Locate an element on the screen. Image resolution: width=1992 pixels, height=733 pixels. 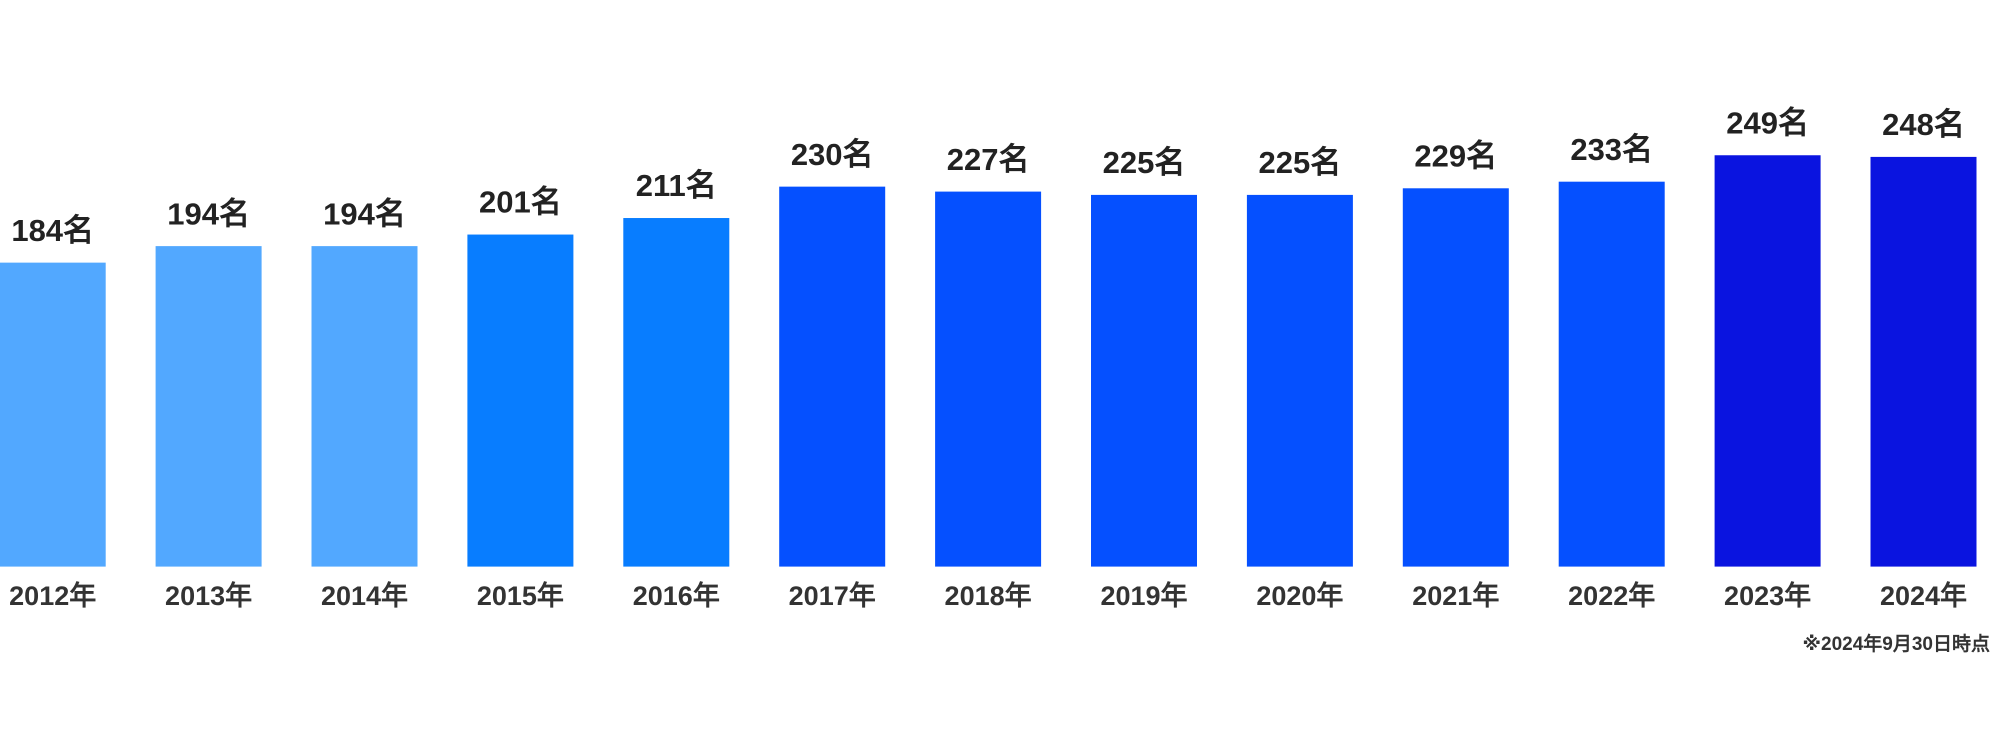
x-tick-label: 2021年 is located at coordinates (1455, 595).